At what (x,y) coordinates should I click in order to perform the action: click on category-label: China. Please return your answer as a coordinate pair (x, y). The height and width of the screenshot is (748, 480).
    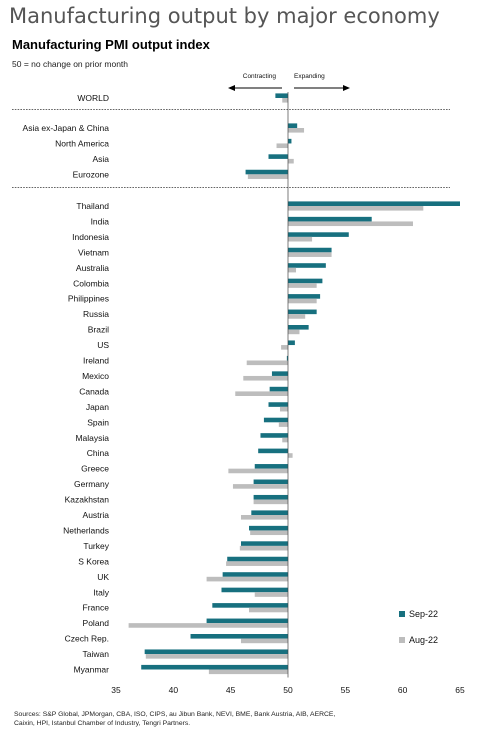
    Looking at the image, I should click on (98, 453).